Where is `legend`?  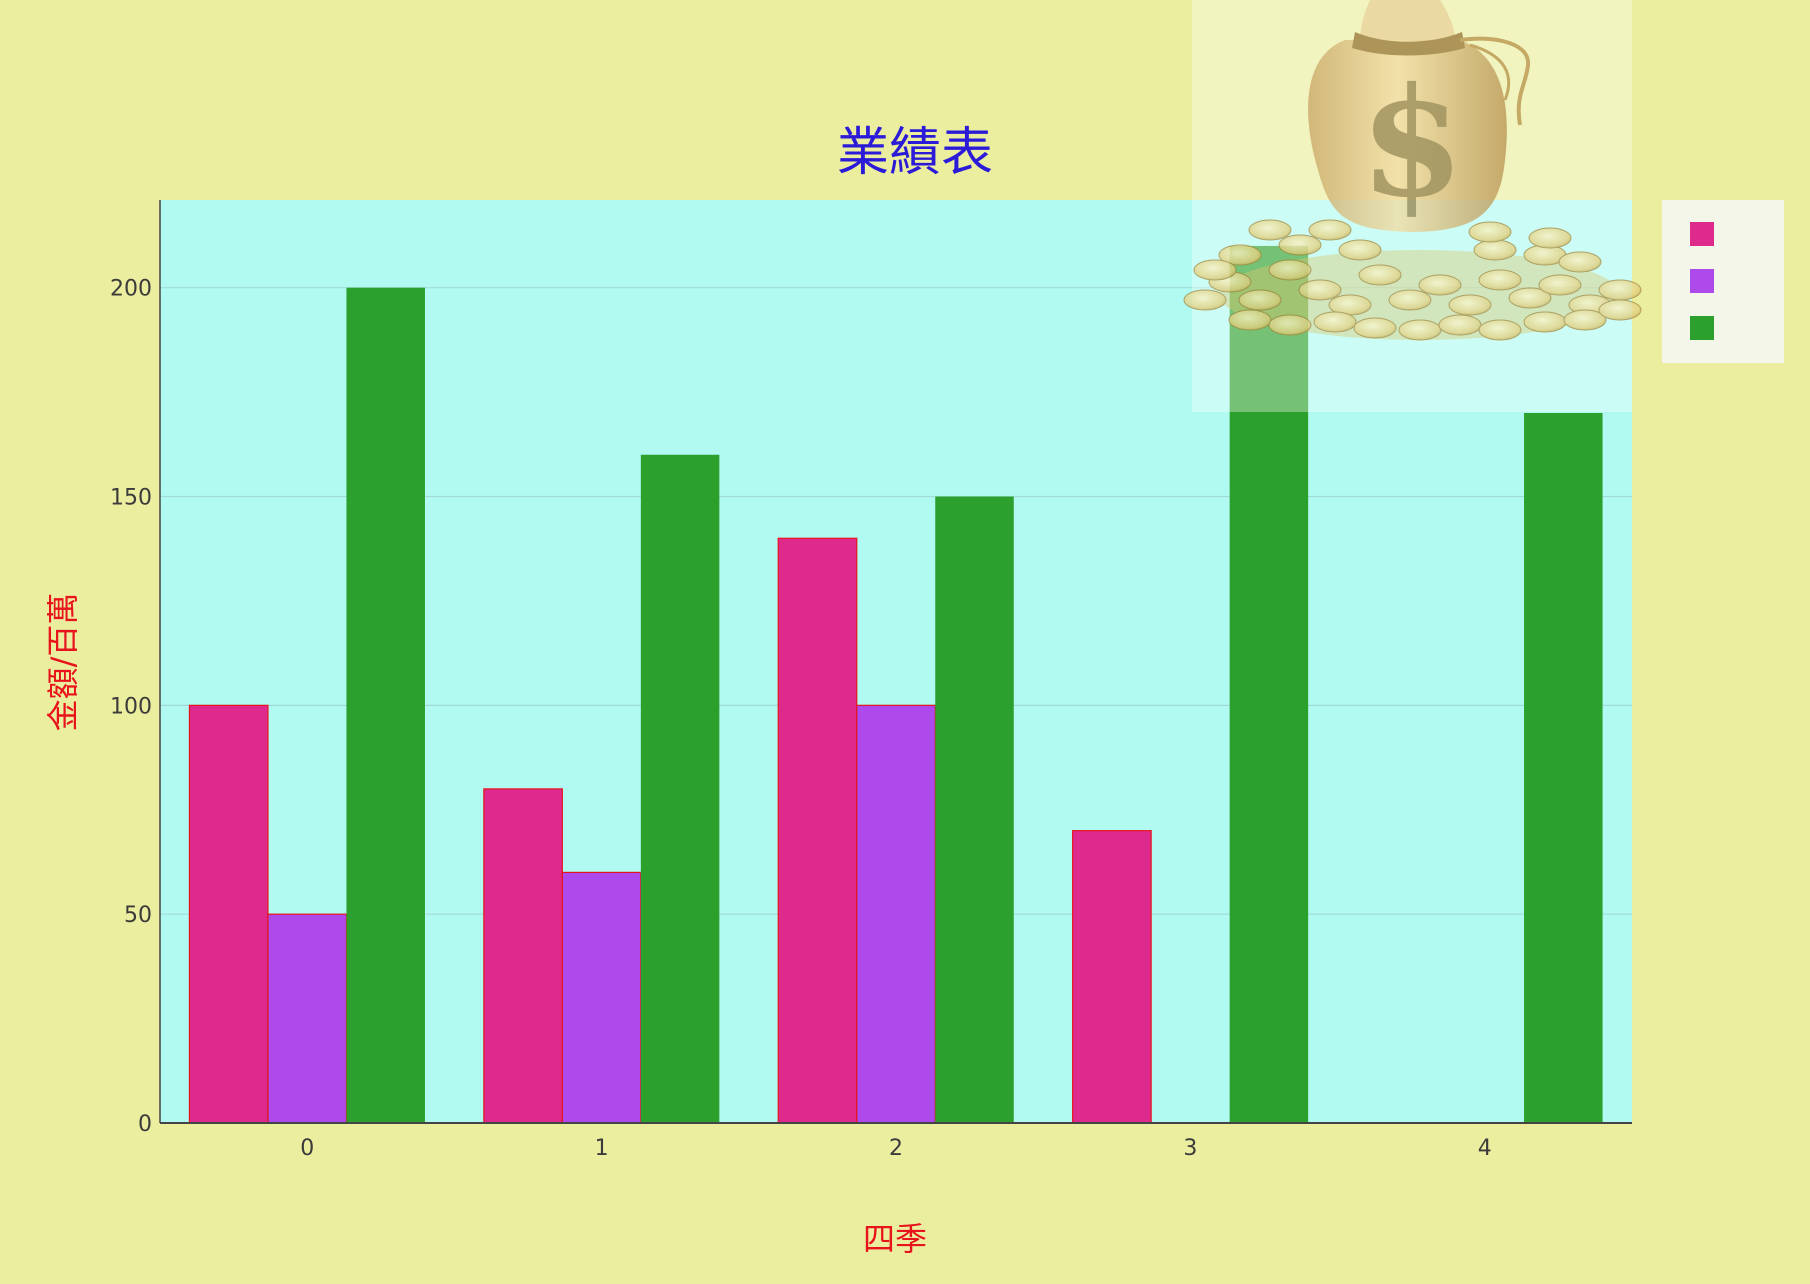 legend is located at coordinates (1723, 281).